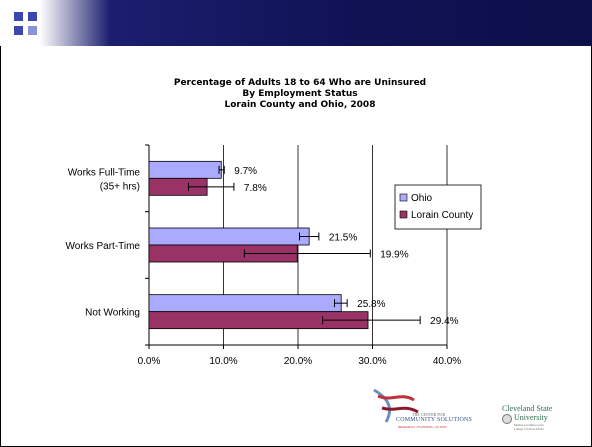 Image resolution: width=592 pixels, height=447 pixels. What do you see at coordinates (223, 361) in the screenshot?
I see `x-tick-label: 10.0%` at bounding box center [223, 361].